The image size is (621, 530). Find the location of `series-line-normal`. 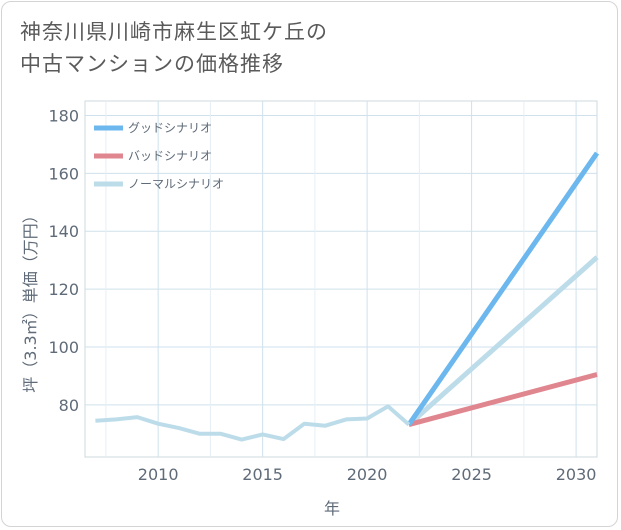

series-line-normal is located at coordinates (503, 341).